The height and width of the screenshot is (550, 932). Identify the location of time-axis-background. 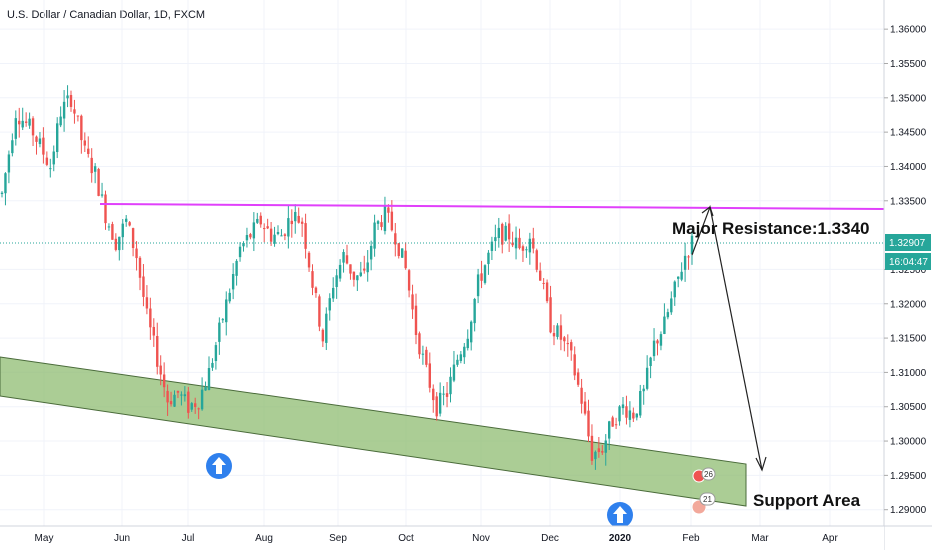
(442, 538).